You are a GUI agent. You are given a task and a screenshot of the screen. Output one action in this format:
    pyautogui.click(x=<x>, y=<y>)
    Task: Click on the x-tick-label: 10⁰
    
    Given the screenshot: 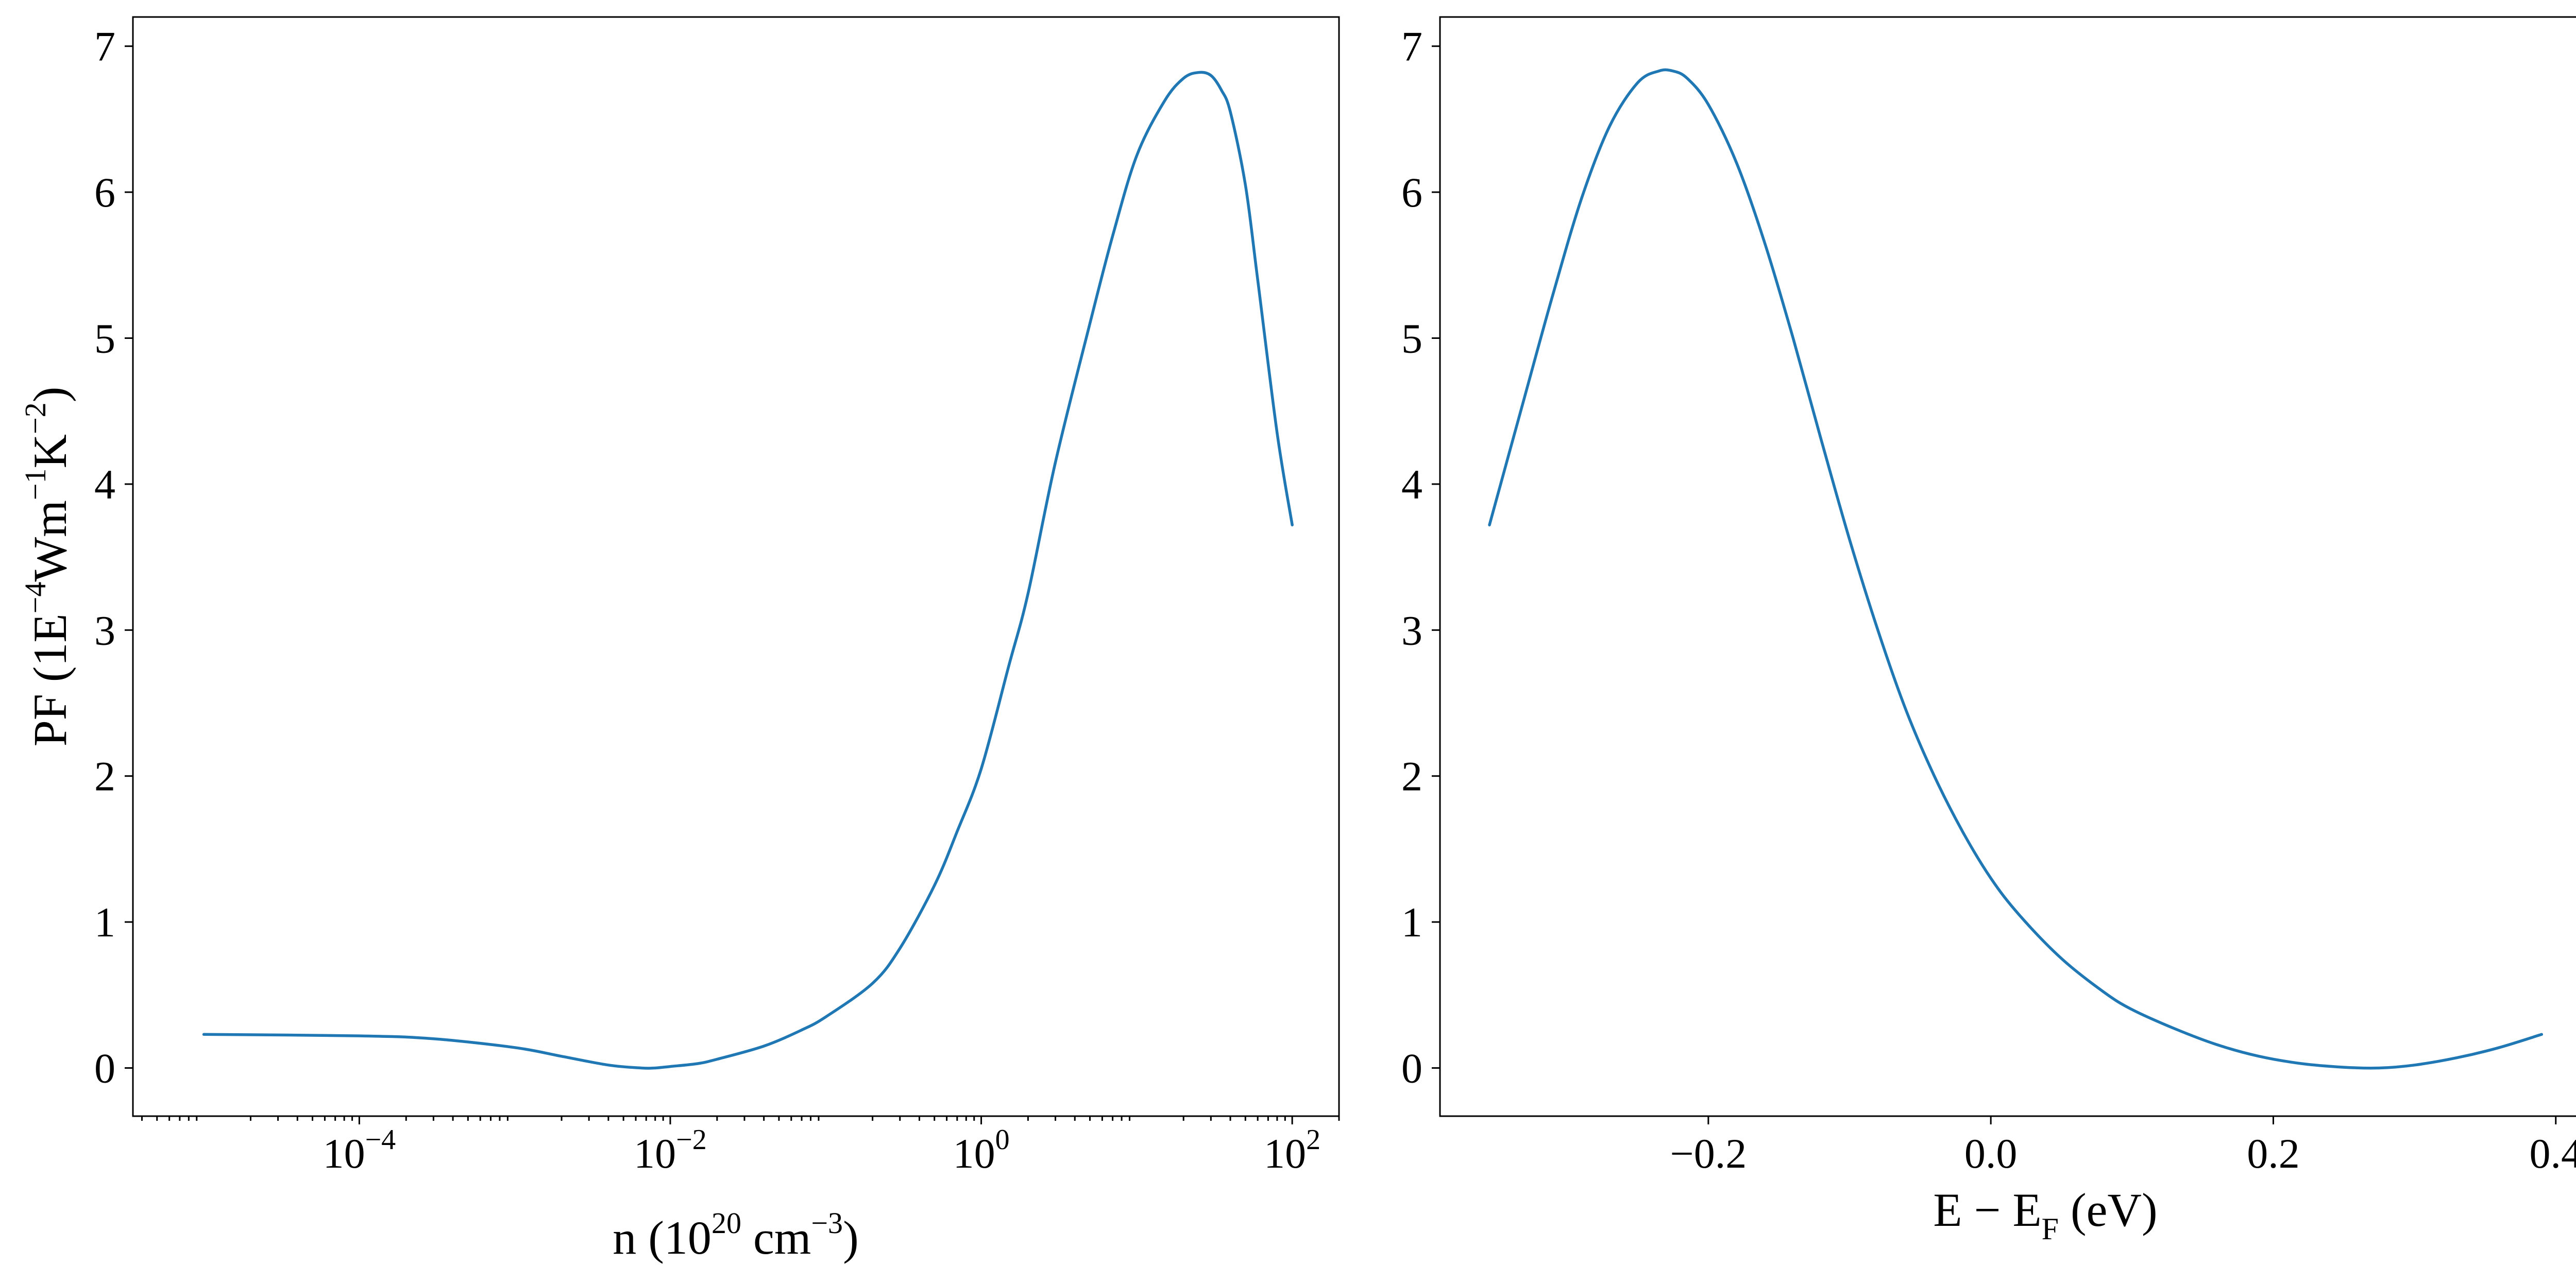 What is the action you would take?
    pyautogui.click(x=981, y=1150)
    